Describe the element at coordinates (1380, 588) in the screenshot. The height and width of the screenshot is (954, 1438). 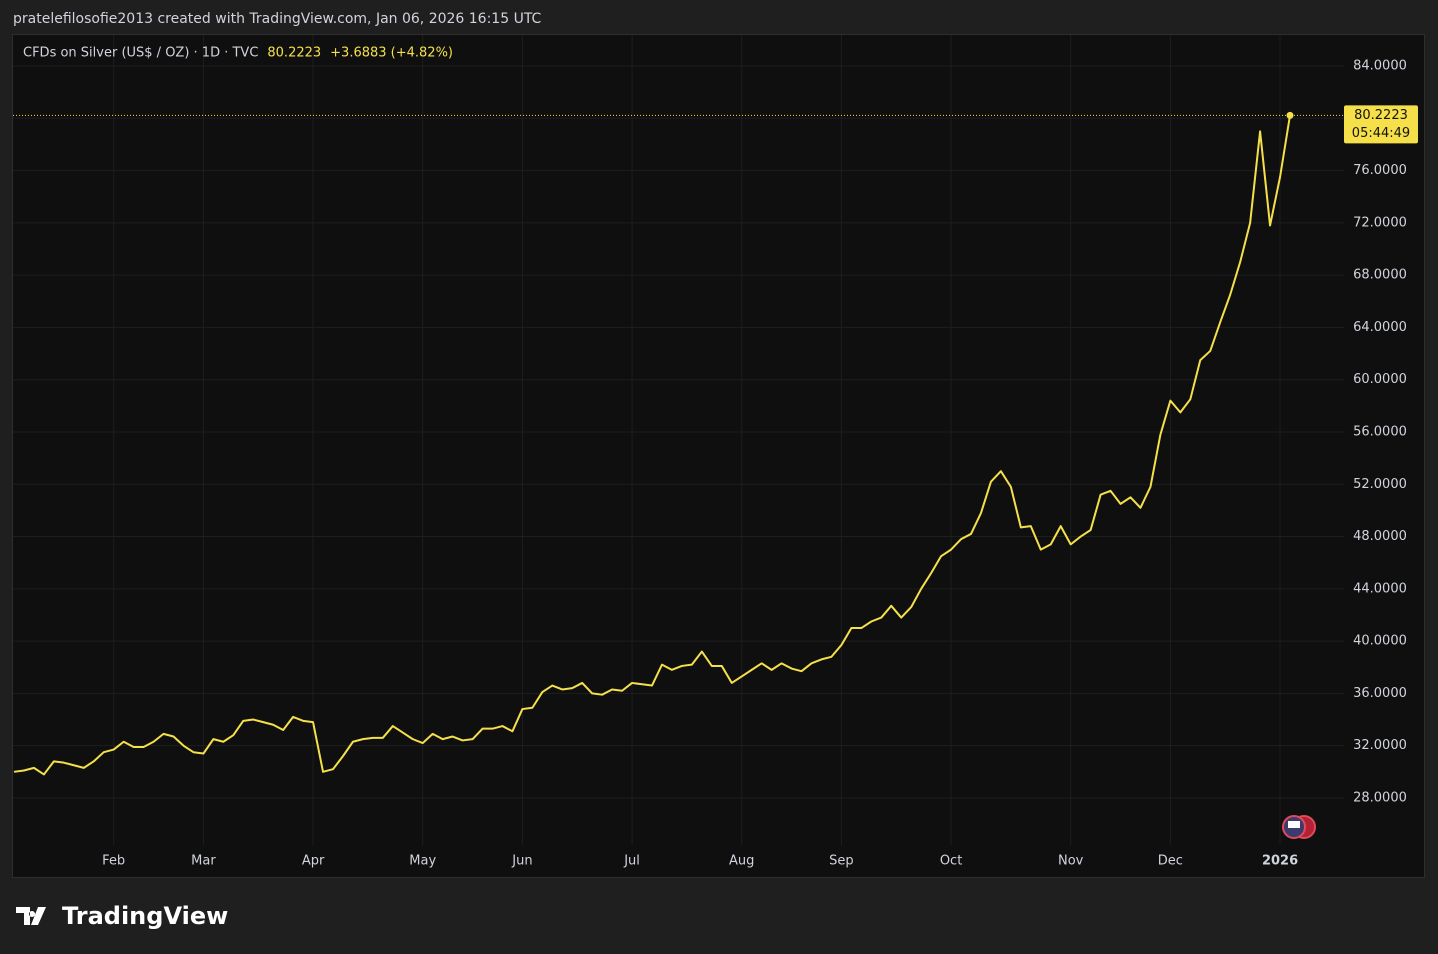
I see `y-tick-label: 44.0000` at that location.